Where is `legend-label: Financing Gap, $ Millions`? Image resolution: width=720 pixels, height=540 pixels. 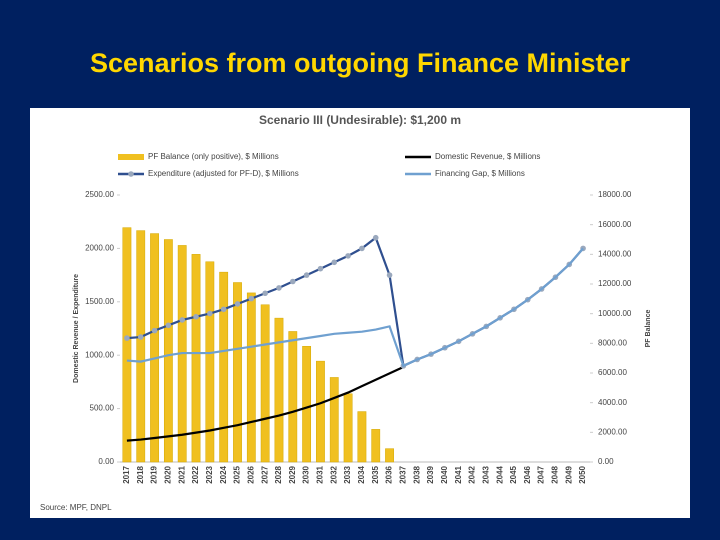
legend-label: Financing Gap, $ Millions is located at coordinates (480, 173).